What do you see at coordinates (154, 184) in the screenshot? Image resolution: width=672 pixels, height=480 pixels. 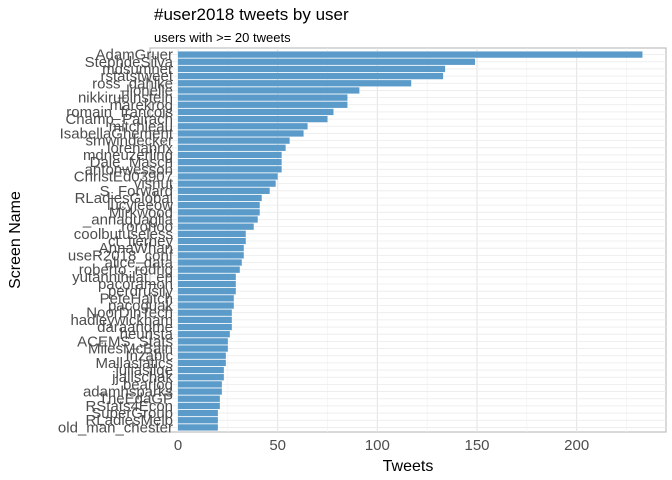 I see `y-tick-label: visnut` at bounding box center [154, 184].